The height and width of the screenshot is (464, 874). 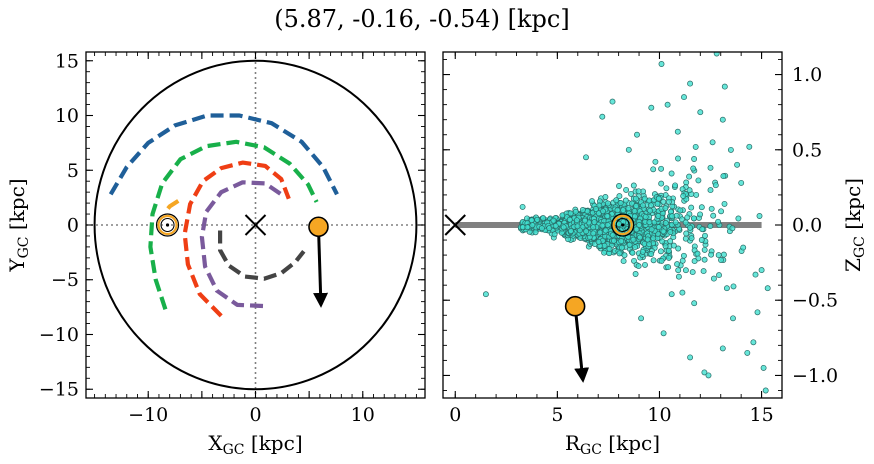 I want to click on sun-dot, so click(x=167, y=225).